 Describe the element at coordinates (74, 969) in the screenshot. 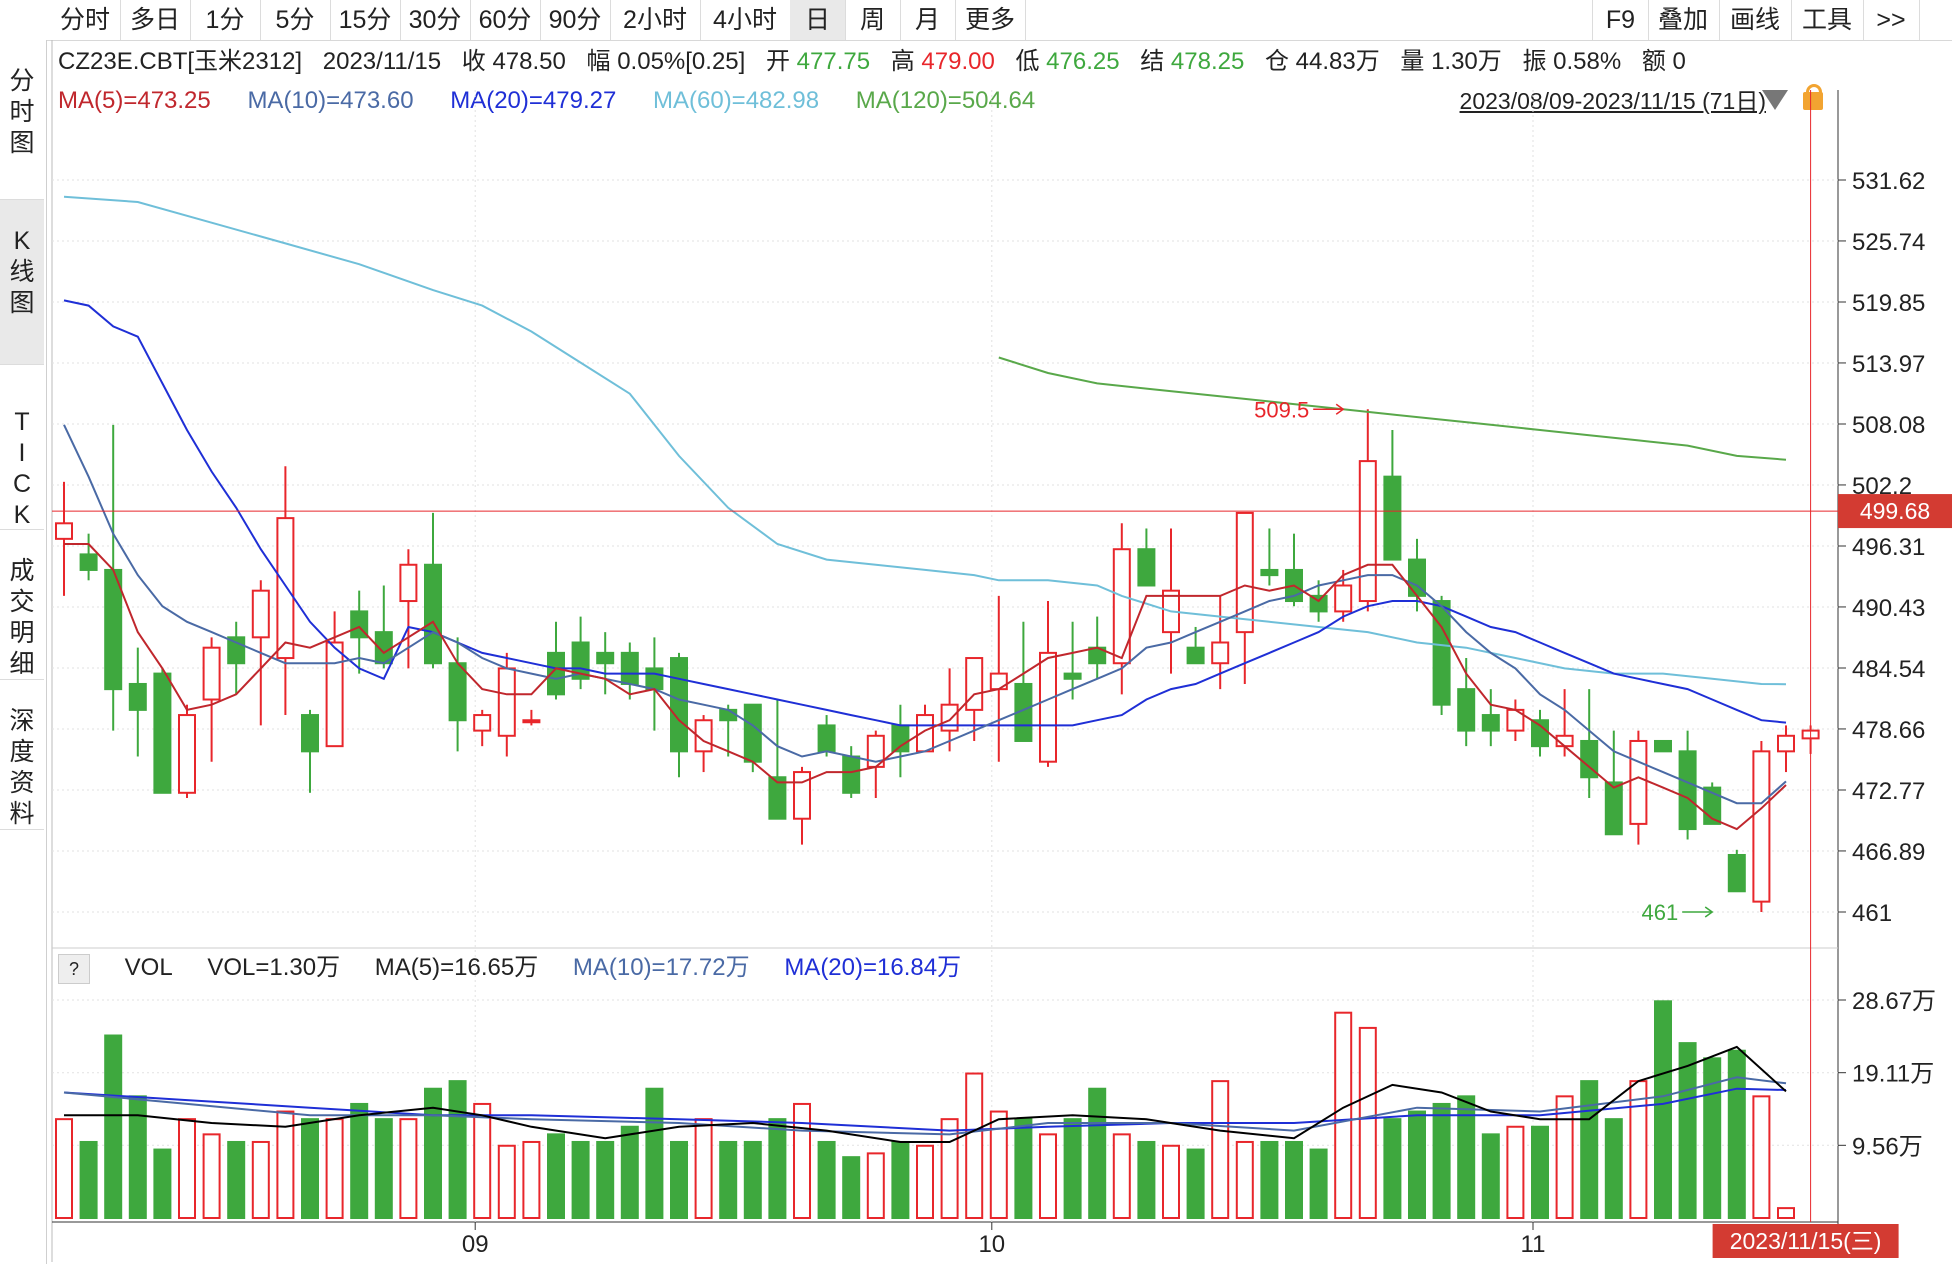

I see `help-icon: ?` at that location.